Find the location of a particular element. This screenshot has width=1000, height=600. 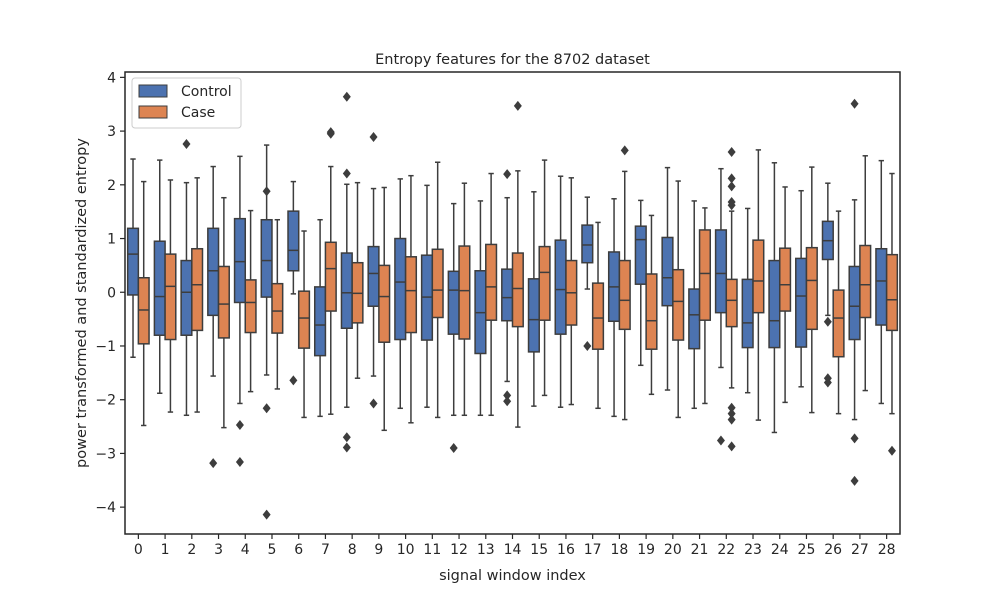

x-tick-label: 28 is located at coordinates (887, 550).